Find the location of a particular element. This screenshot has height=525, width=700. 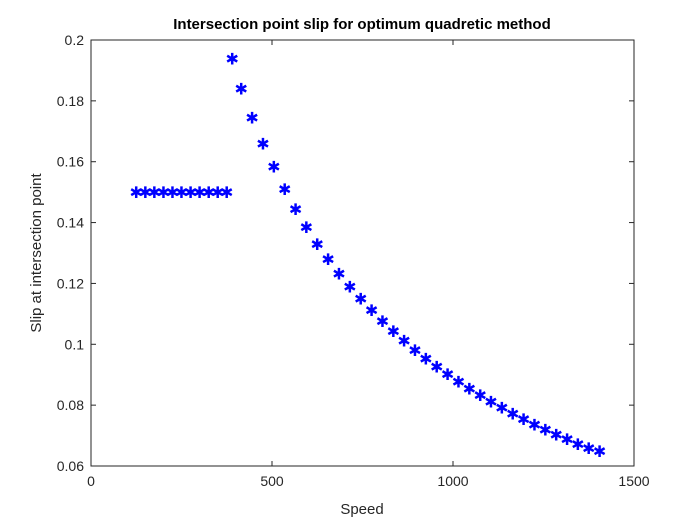

y-tick-label: 0.1 is located at coordinates (75, 344).